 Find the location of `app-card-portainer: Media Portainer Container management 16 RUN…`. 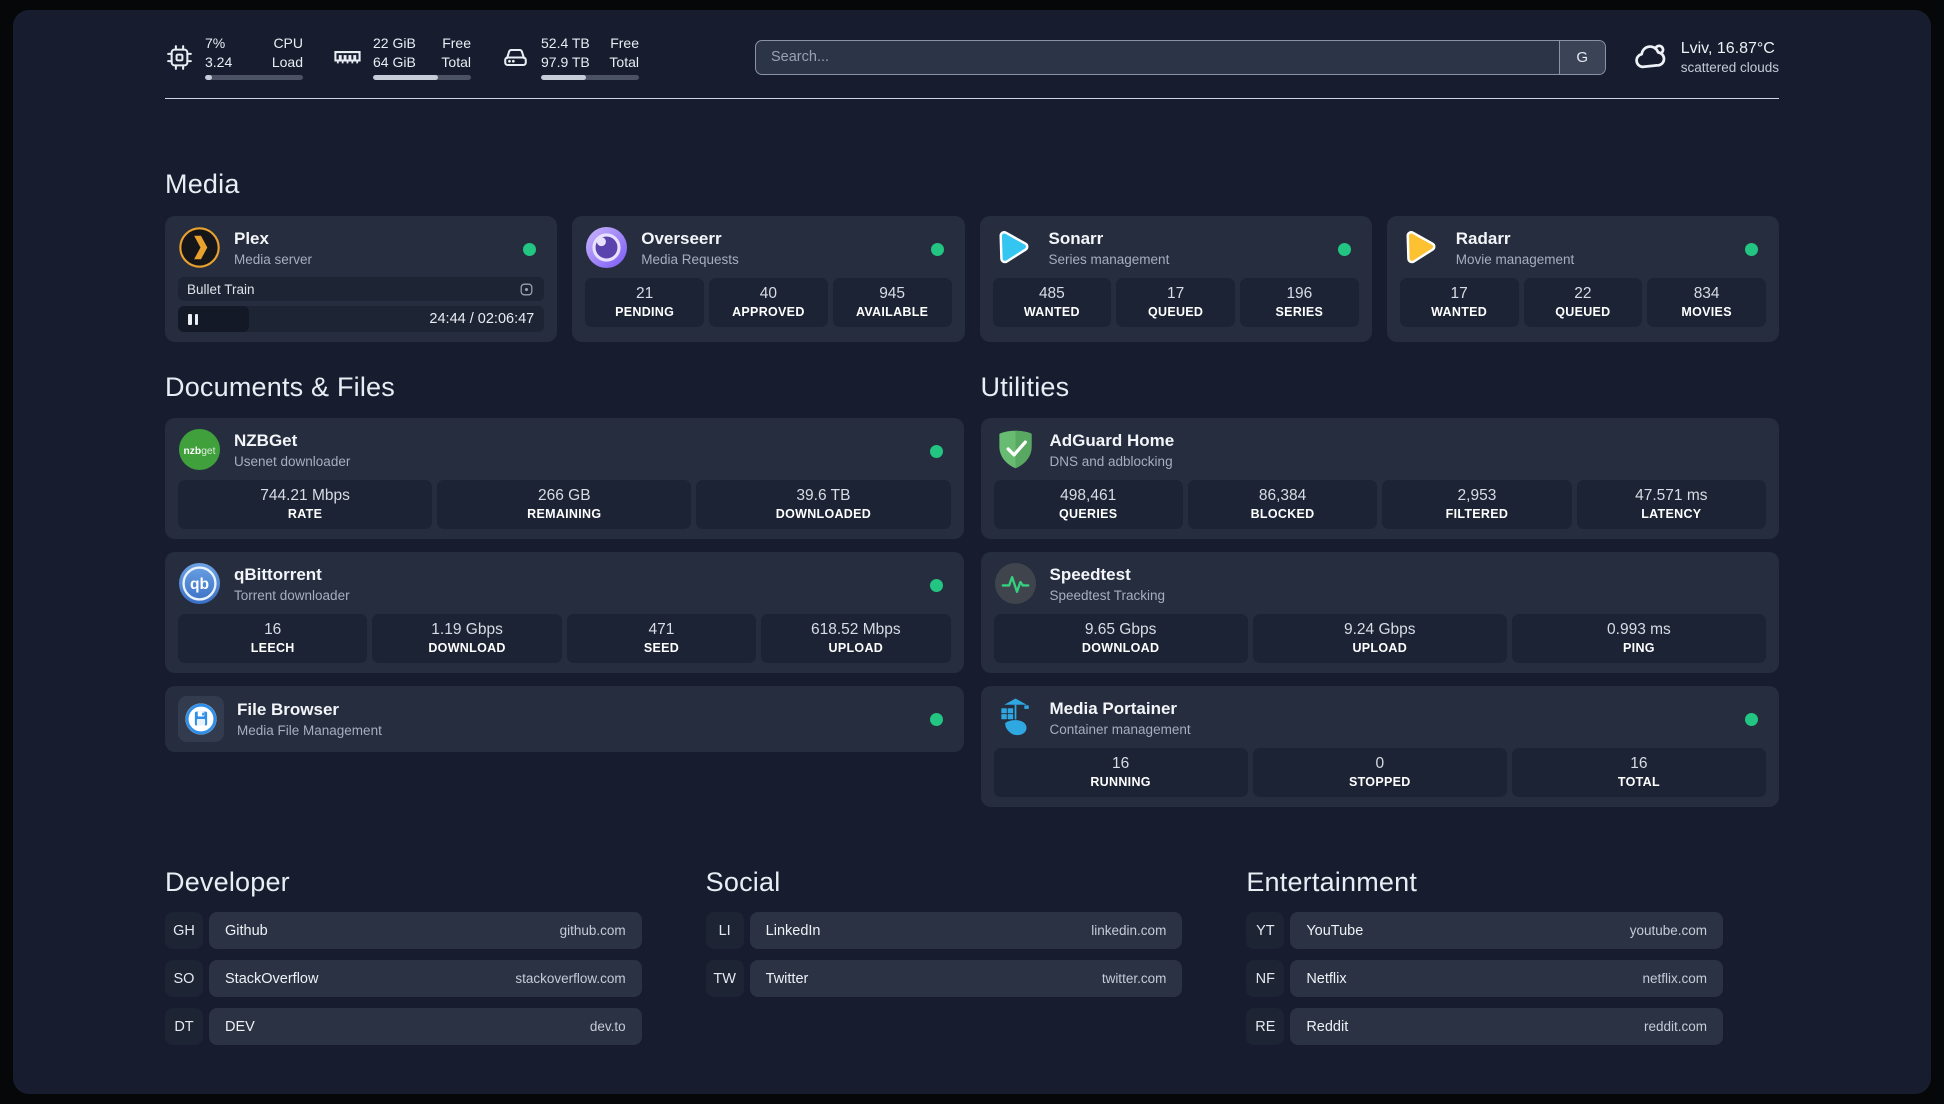

app-card-portainer: Media Portainer Container management 16 RUN… is located at coordinates (1379, 746).